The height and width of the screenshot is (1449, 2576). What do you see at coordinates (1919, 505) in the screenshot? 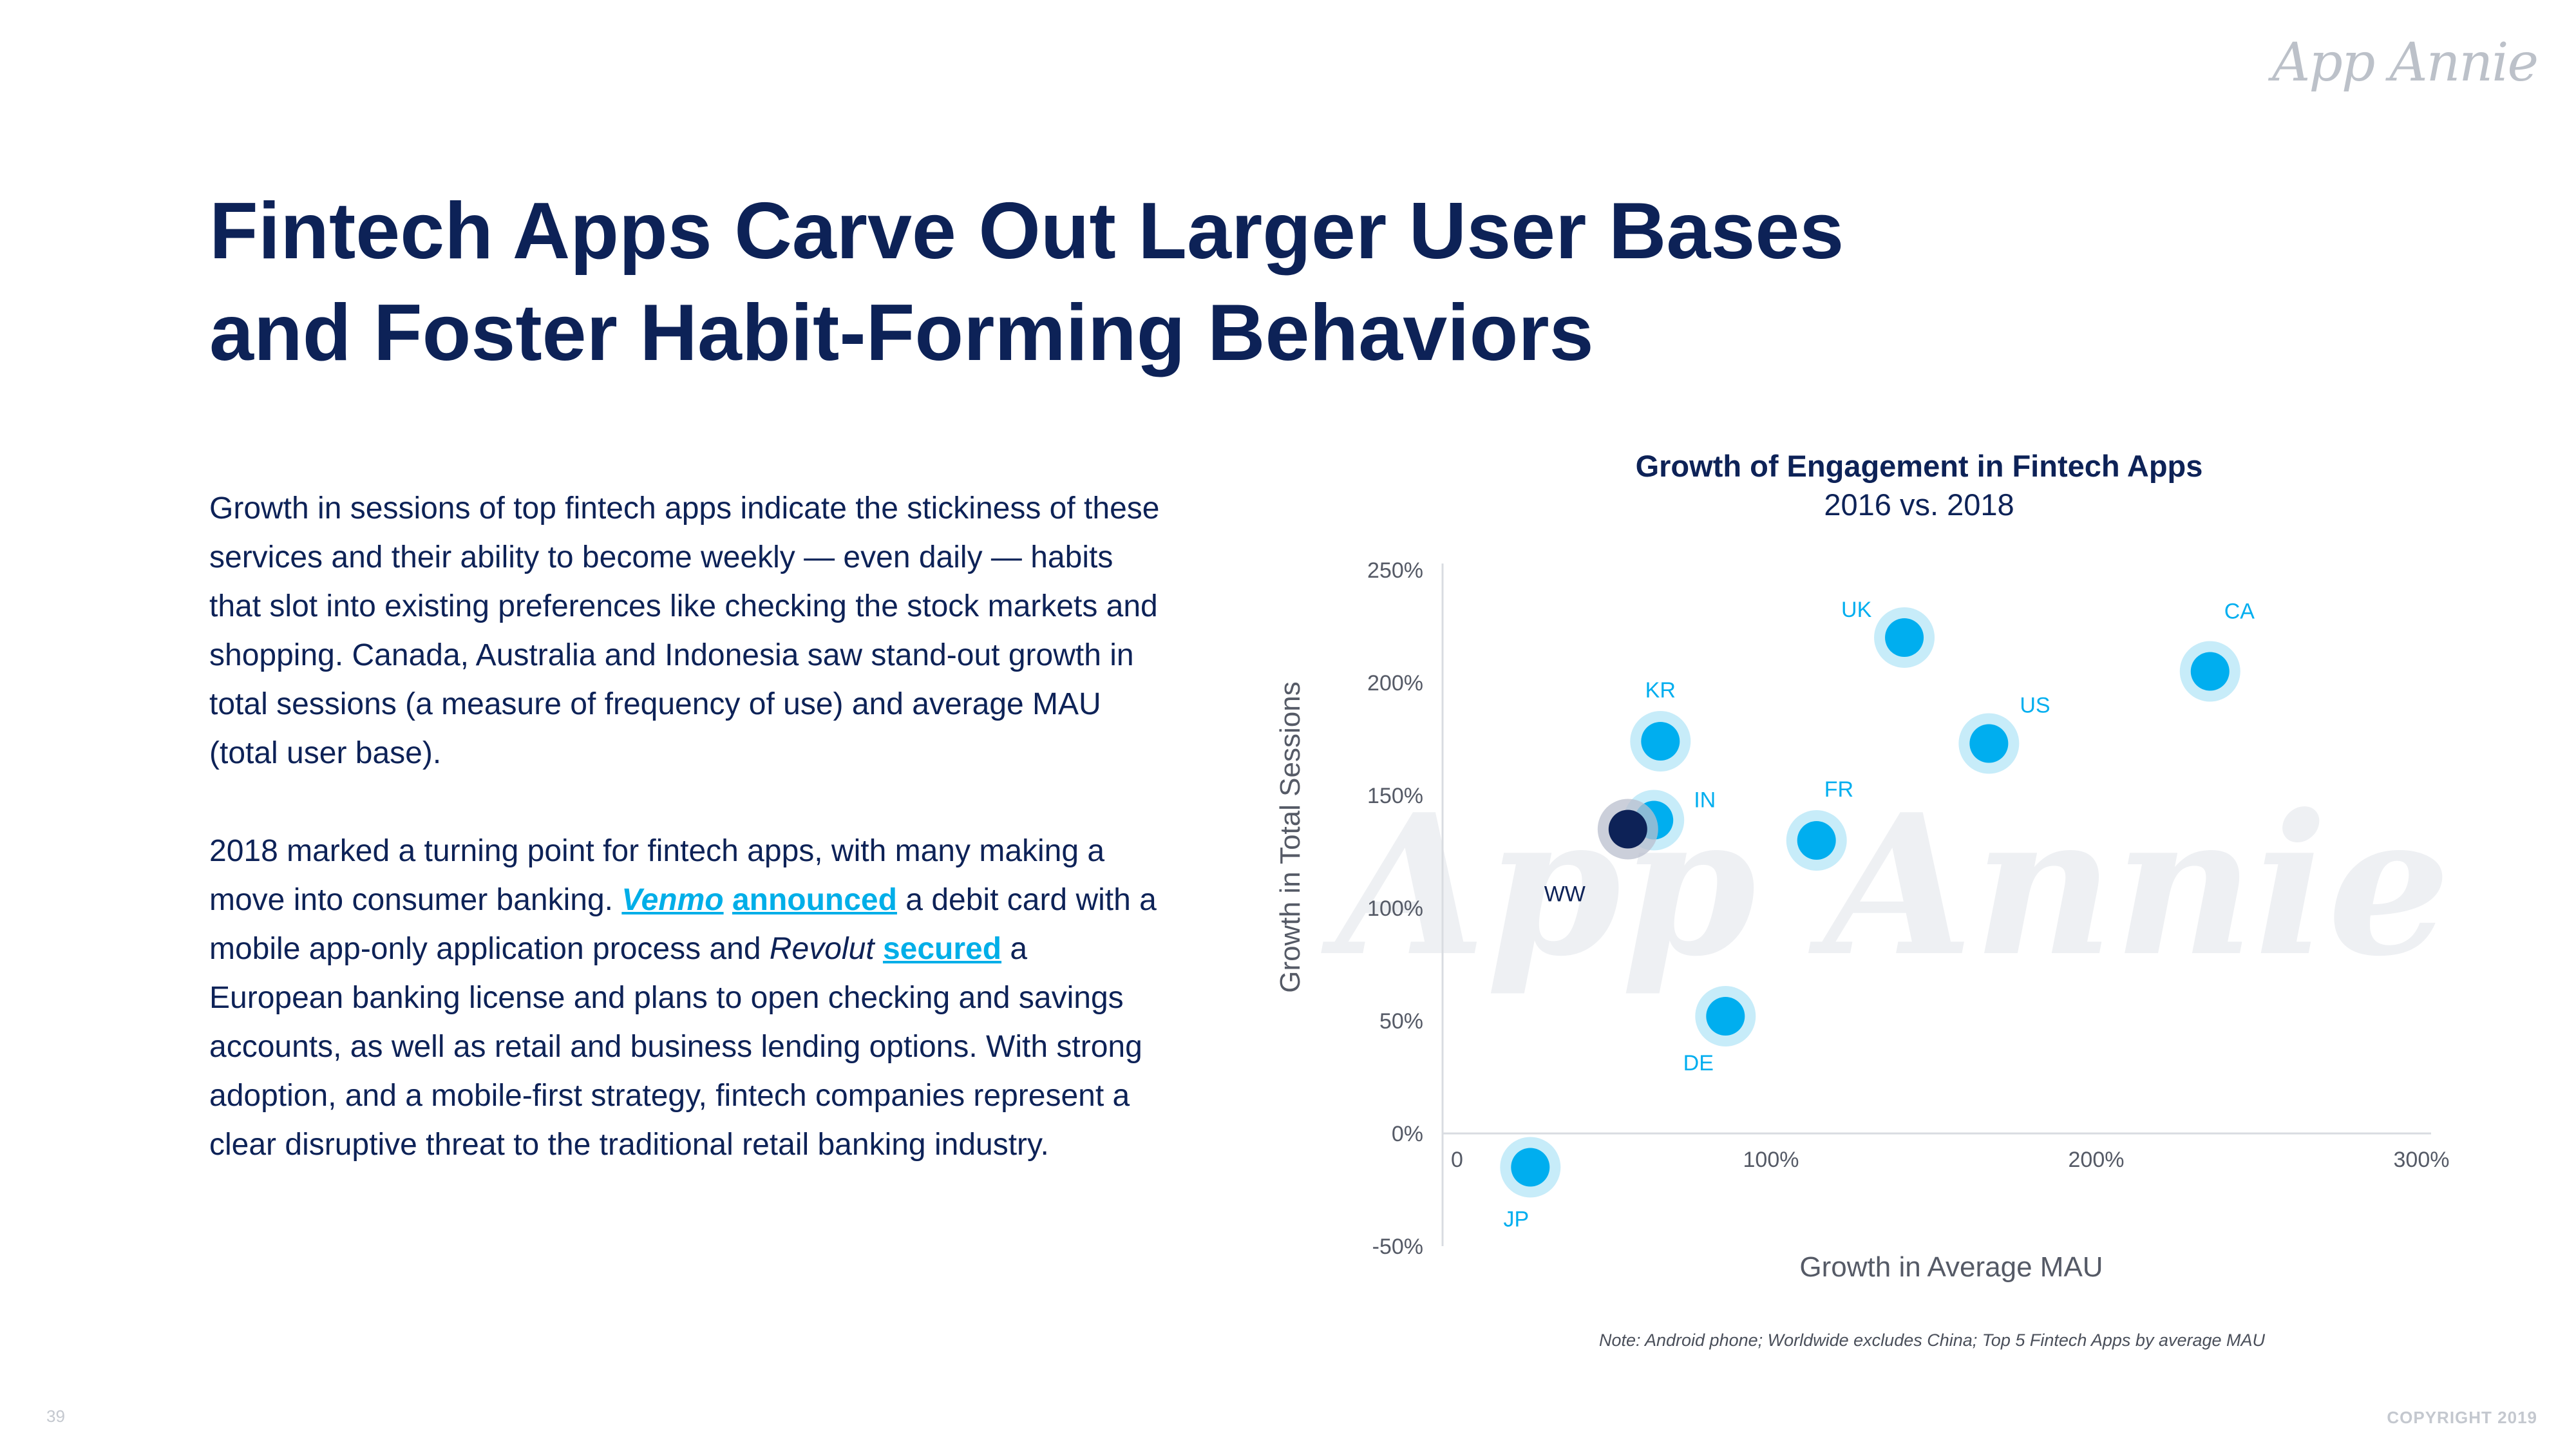
I see `chart-subtitle: 2016 vs. 2018` at bounding box center [1919, 505].